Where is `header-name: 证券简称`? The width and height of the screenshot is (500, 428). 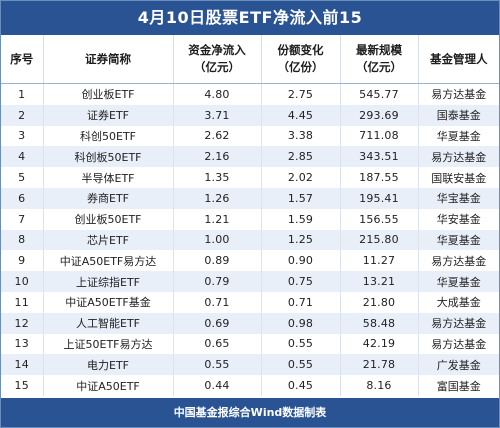 header-name: 证券简称 is located at coordinates (107, 59).